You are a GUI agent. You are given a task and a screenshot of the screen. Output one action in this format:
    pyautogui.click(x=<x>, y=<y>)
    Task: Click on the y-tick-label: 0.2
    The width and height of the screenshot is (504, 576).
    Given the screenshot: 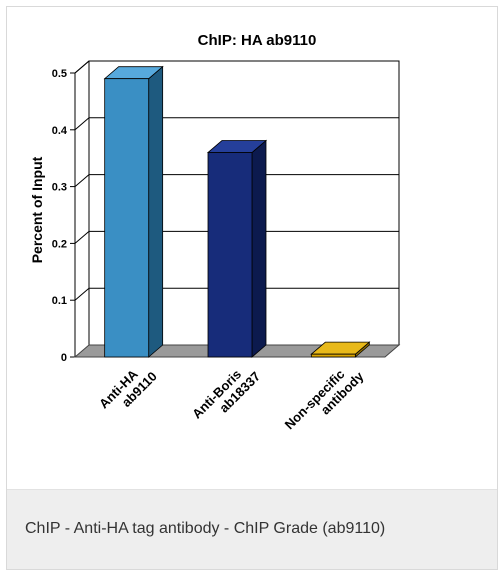 What is the action you would take?
    pyautogui.click(x=59, y=244)
    